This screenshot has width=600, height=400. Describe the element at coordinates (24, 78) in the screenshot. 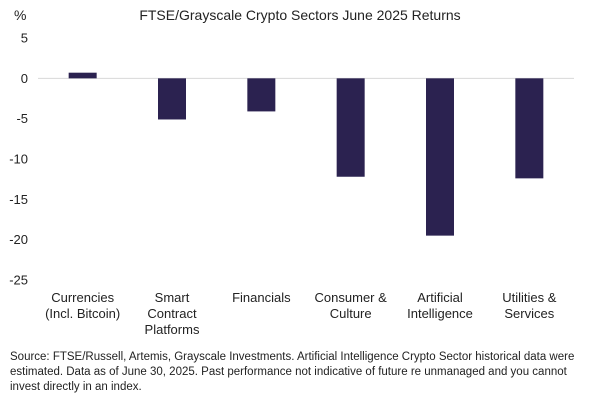

I see `y-tick-label: 0` at that location.